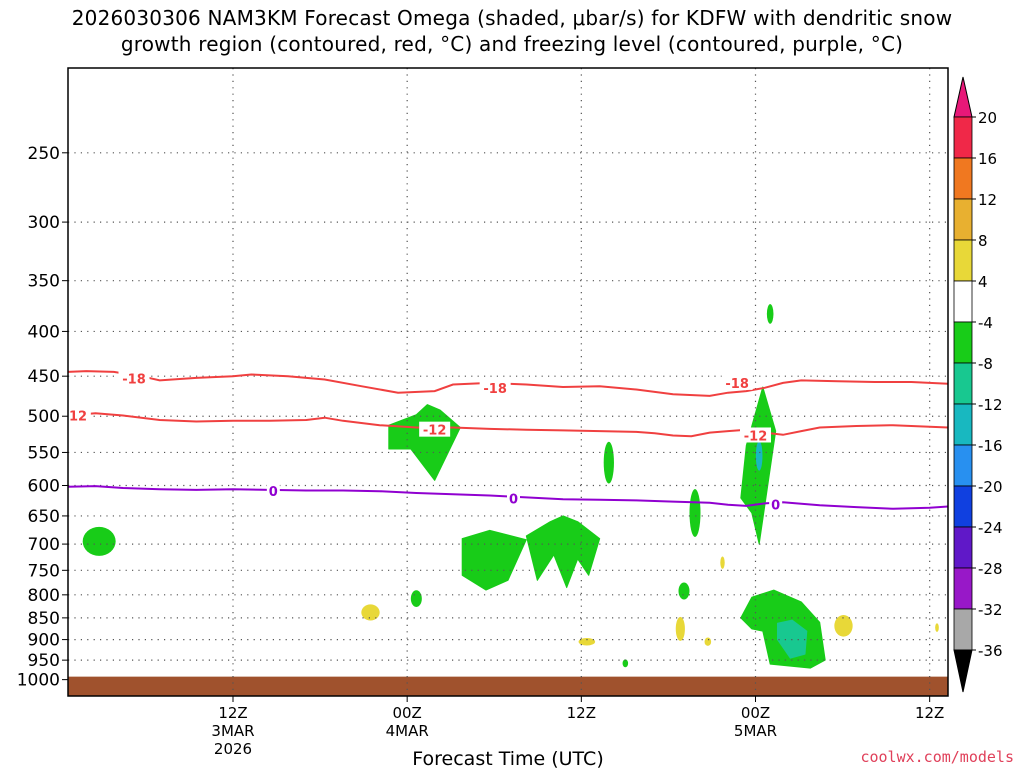 The width and height of the screenshot is (1024, 768). What do you see at coordinates (507, 758) in the screenshot?
I see `x-axis-title: Forecast Time (UTC)` at bounding box center [507, 758].